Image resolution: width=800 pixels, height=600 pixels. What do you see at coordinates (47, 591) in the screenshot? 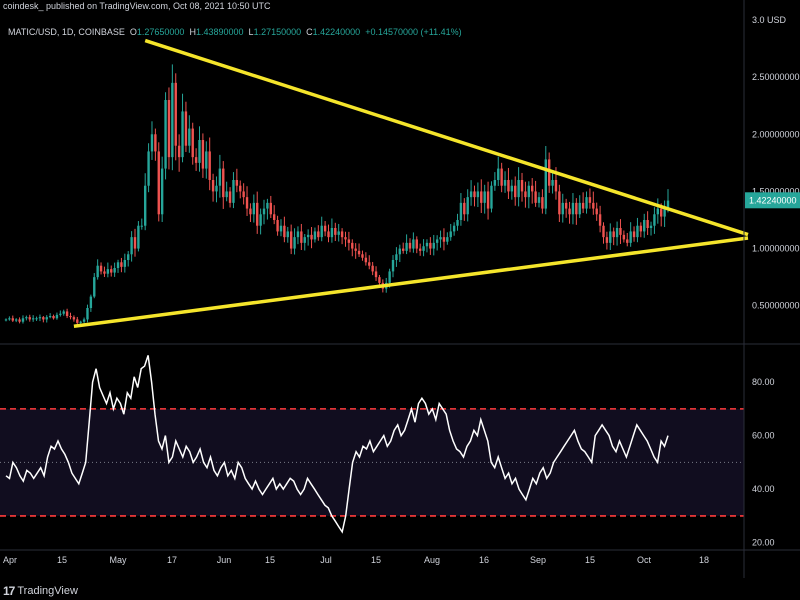
I see `brand-name: TradingView` at bounding box center [47, 591].